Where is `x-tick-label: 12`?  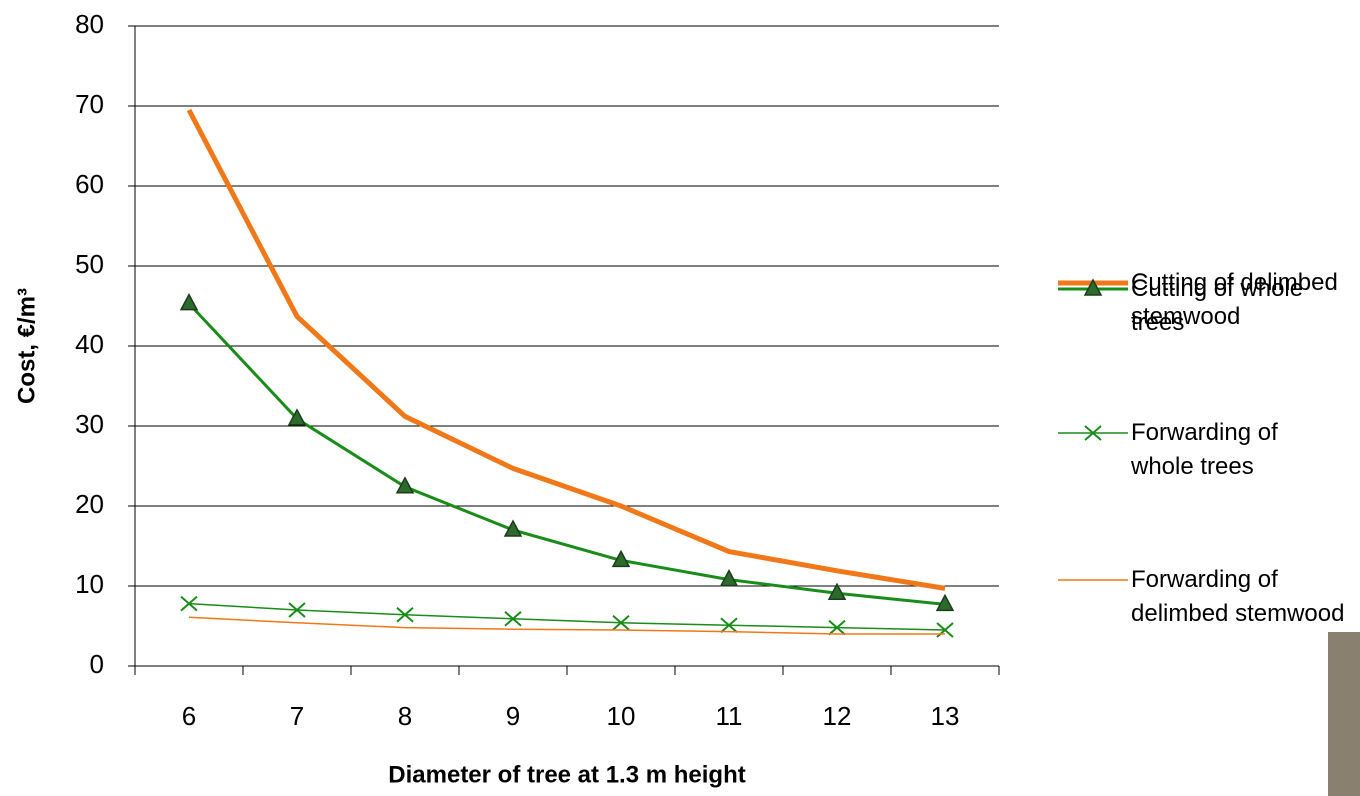 x-tick-label: 12 is located at coordinates (837, 716).